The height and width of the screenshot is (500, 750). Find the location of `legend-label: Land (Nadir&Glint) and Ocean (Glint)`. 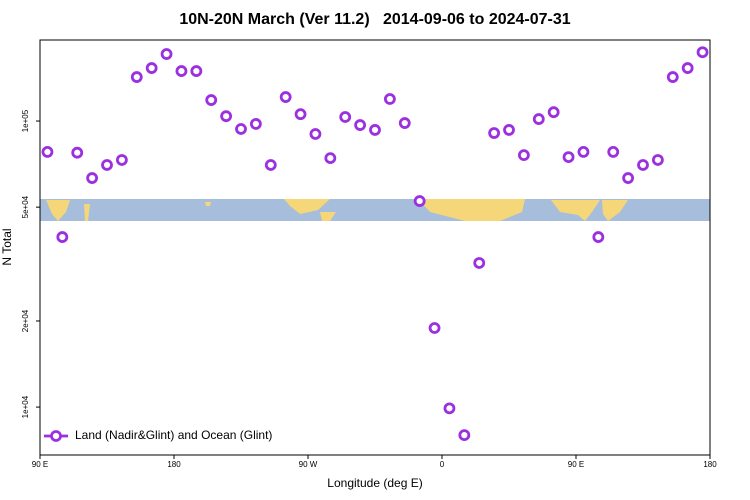

legend-label: Land (Nadir&Glint) and Ocean (Glint) is located at coordinates (173, 435).